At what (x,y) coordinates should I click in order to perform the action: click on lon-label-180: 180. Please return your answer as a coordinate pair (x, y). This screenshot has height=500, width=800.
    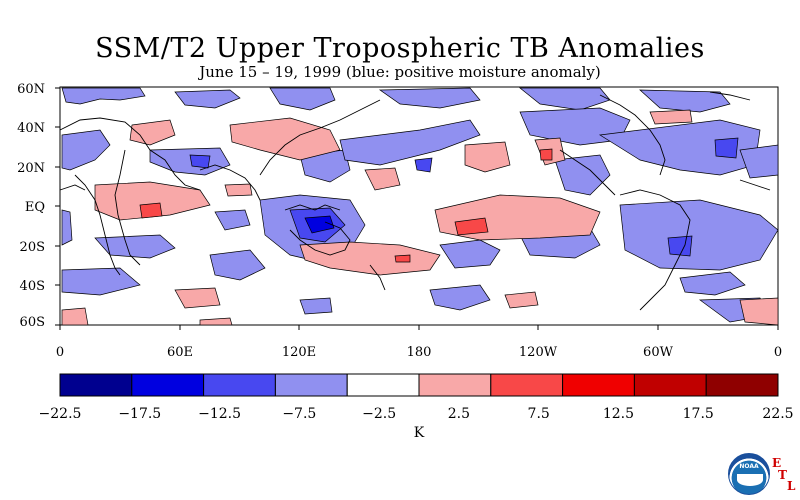
    Looking at the image, I should click on (419, 352).